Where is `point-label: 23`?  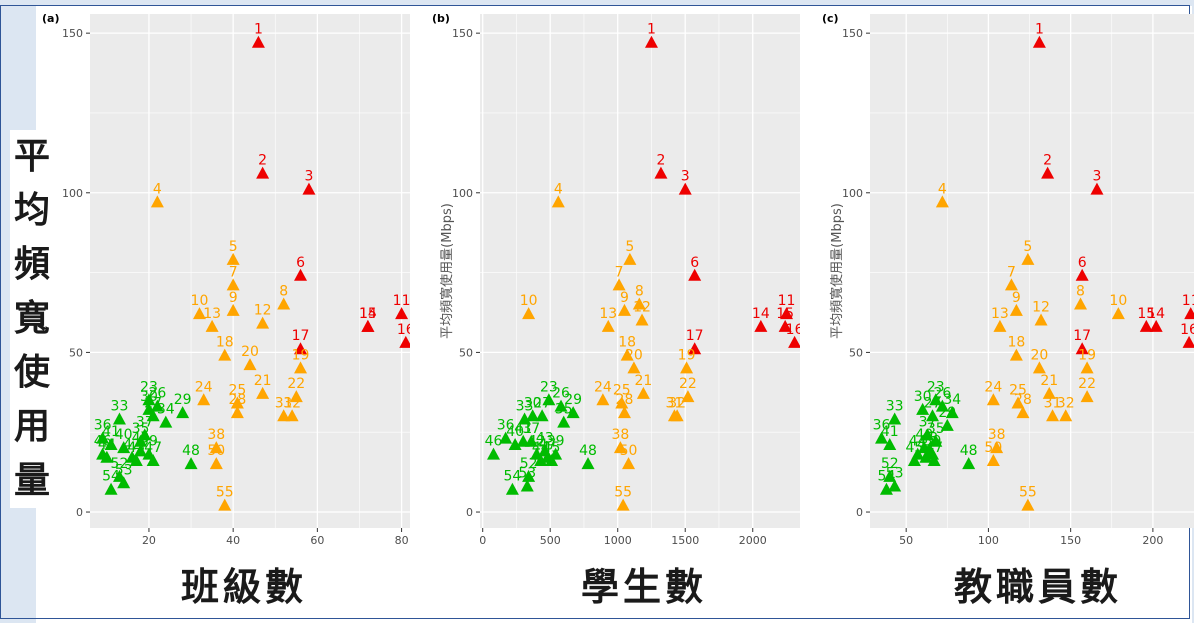 point-label: 23 is located at coordinates (549, 387).